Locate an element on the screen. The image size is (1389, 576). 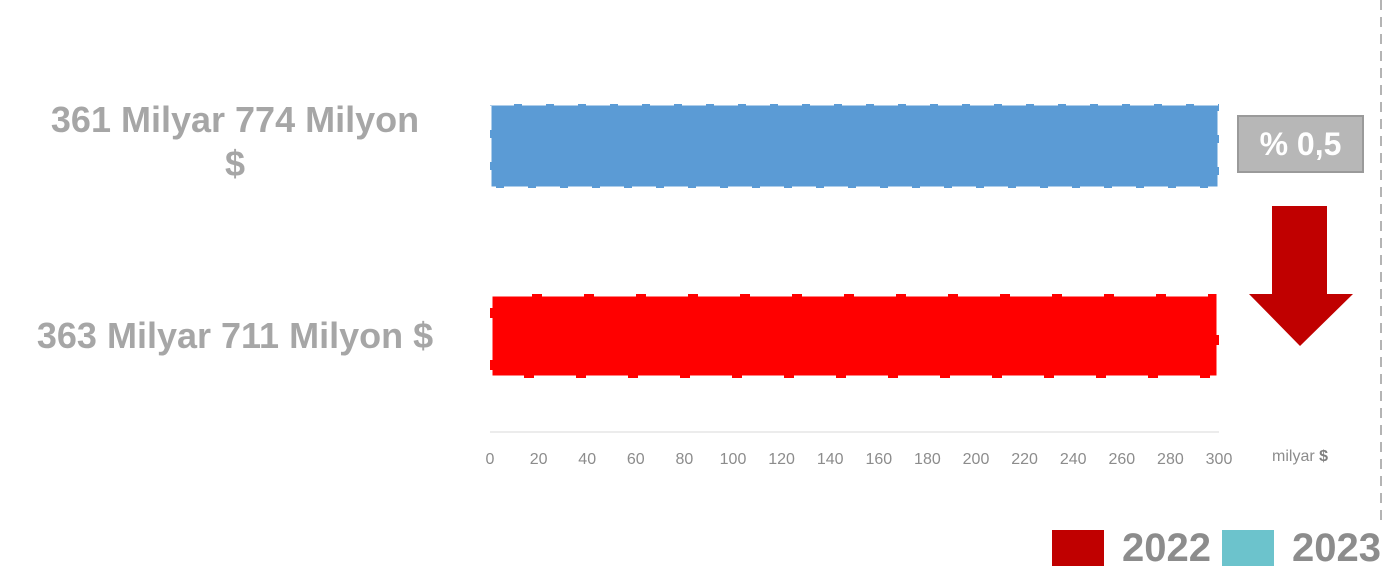
x-tick-label: 300 is located at coordinates (1219, 459).